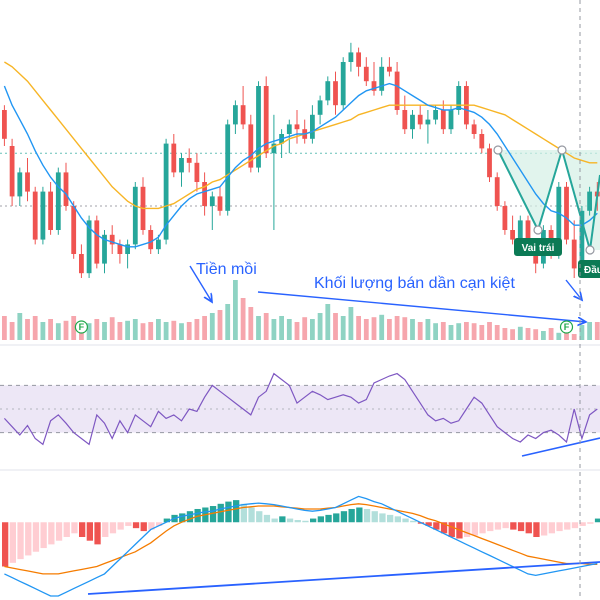  What do you see at coordinates (343, 578) in the screenshot?
I see `macd-trend-line` at bounding box center [343, 578].